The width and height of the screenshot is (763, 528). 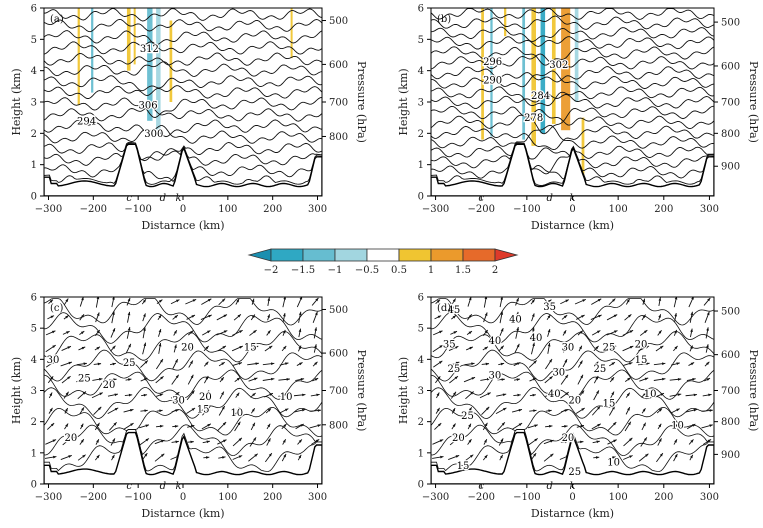 I want to click on colorbar-tick-label: 1.5, so click(x=463, y=270).